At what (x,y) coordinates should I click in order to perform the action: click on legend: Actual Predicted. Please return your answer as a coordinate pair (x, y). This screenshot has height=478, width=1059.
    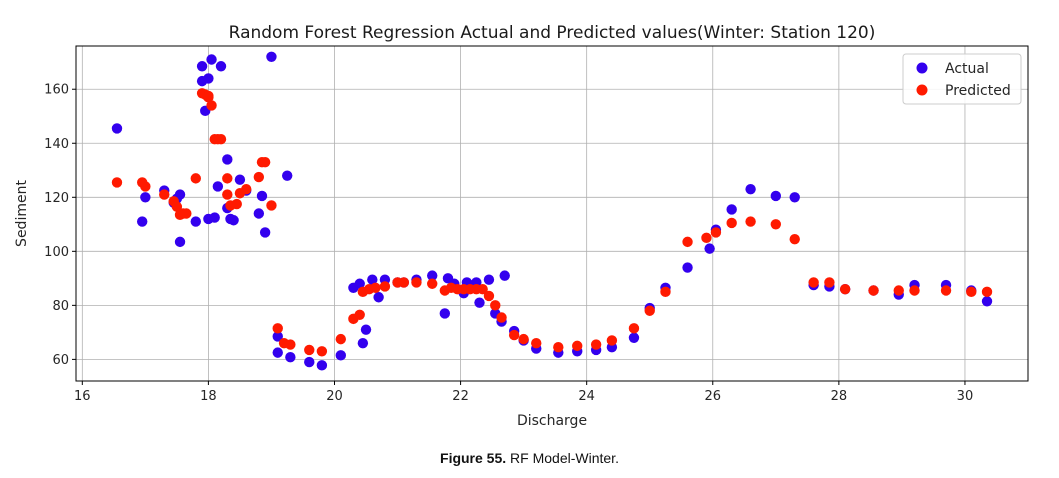
    Looking at the image, I should click on (962, 79).